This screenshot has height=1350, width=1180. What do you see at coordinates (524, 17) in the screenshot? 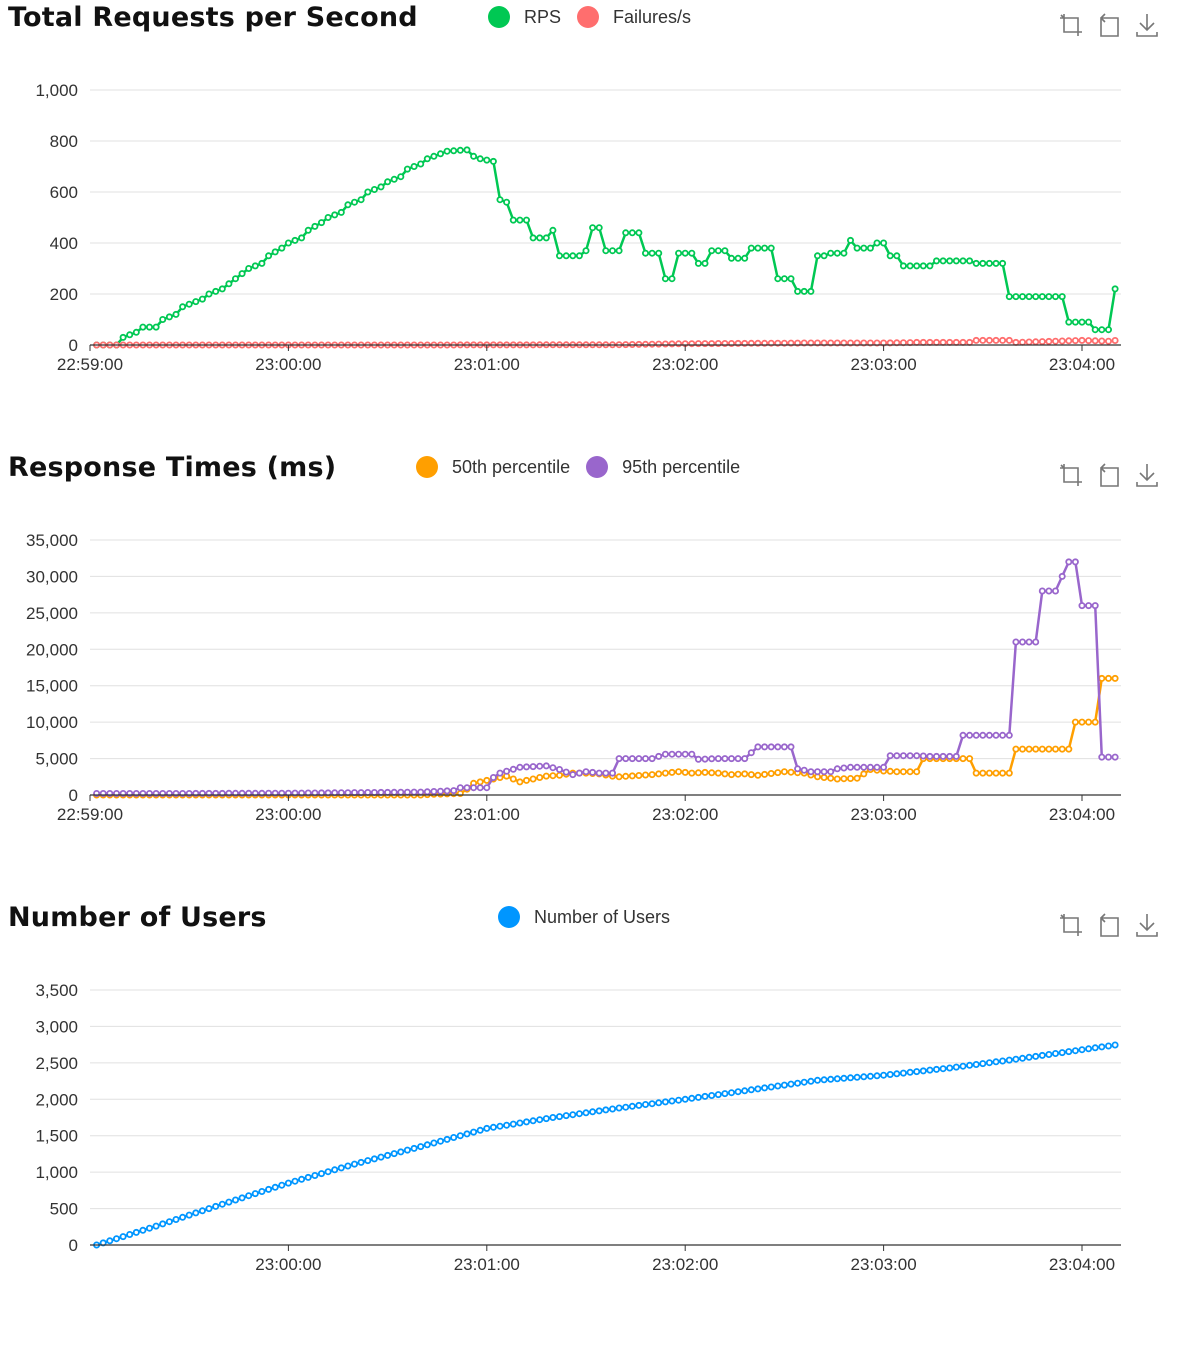
I see `legend-item-rps: RPS` at bounding box center [524, 17].